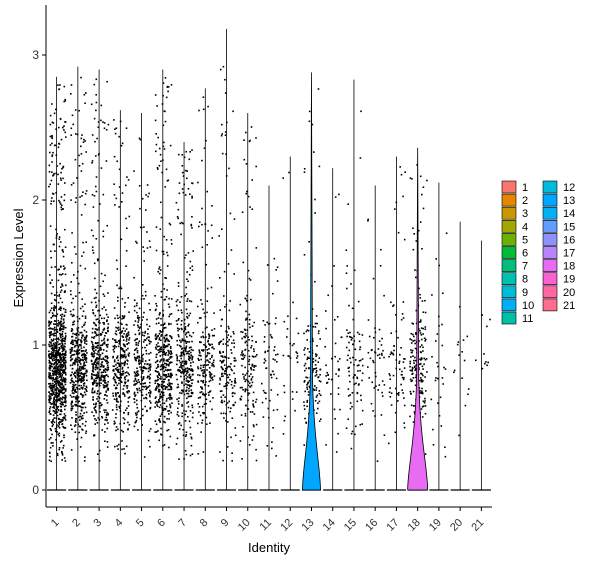  Describe the element at coordinates (558, 200) in the screenshot. I see `legend-item-13: 13` at that location.